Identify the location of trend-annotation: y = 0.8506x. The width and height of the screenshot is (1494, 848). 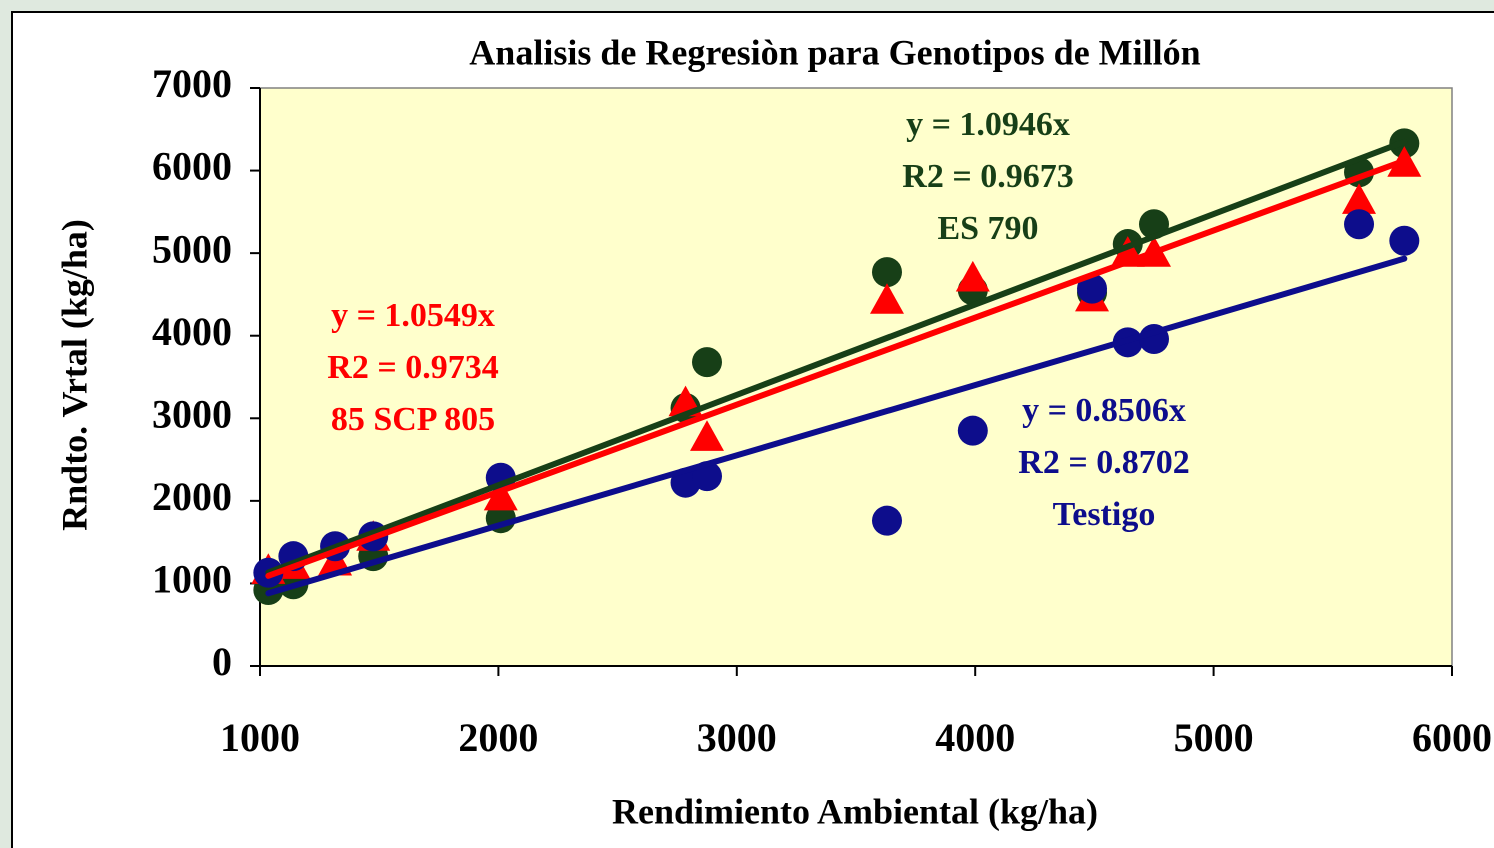
(1104, 410).